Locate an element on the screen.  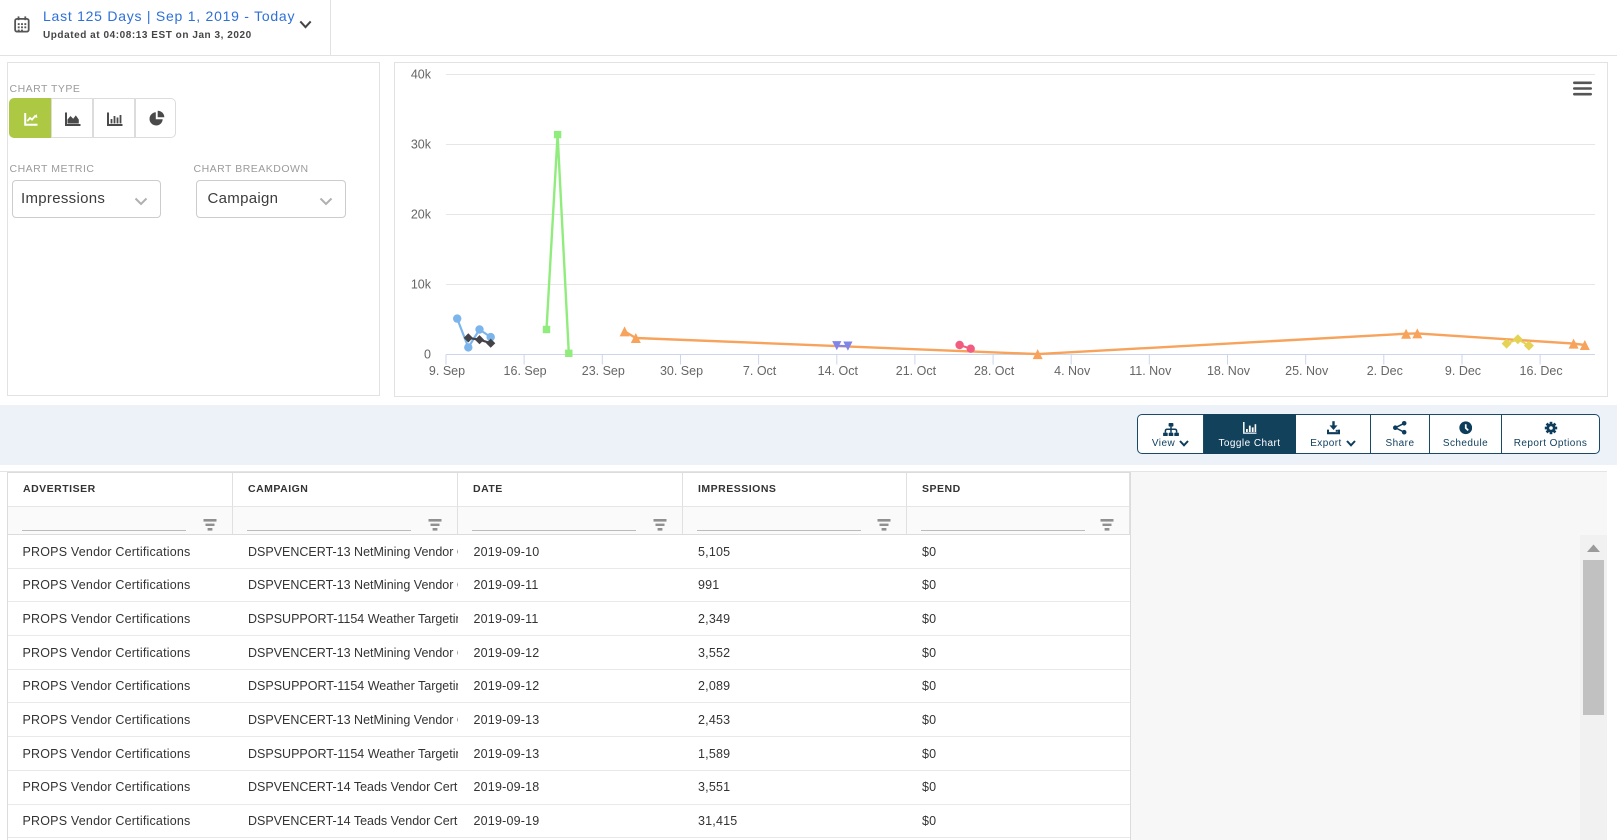
svg-text: 30k is located at coordinates (421, 145).